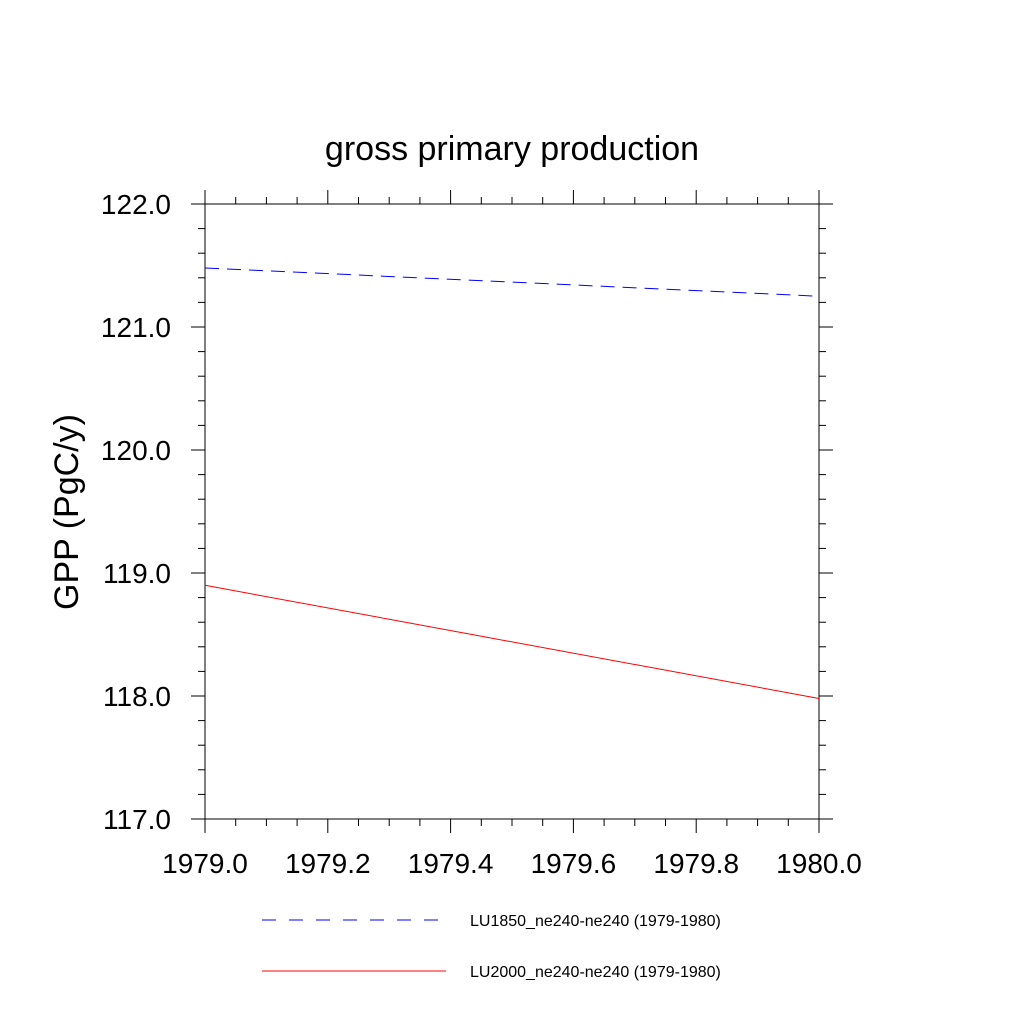  What do you see at coordinates (67, 512) in the screenshot?
I see `y-axis-label: GPP (PgC/y)` at bounding box center [67, 512].